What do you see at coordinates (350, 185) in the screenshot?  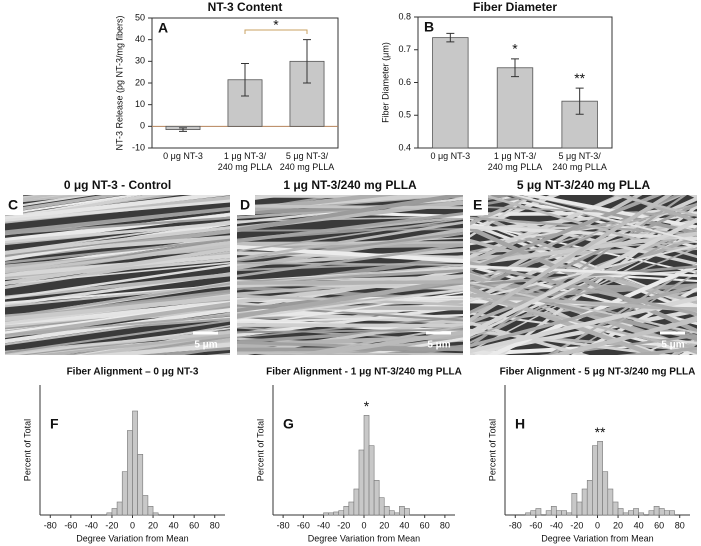 I see `image-title: 1 μg NT-3/240 mg PLLA` at bounding box center [350, 185].